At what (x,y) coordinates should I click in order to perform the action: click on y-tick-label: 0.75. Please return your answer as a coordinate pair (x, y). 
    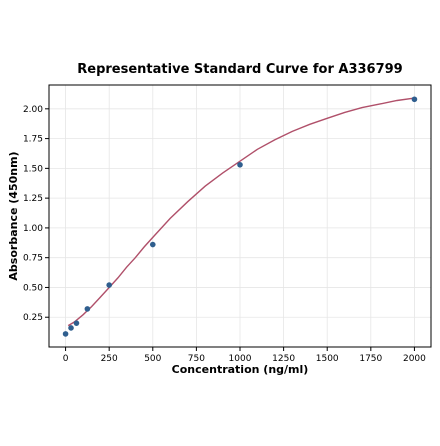
    Looking at the image, I should click on (33, 259).